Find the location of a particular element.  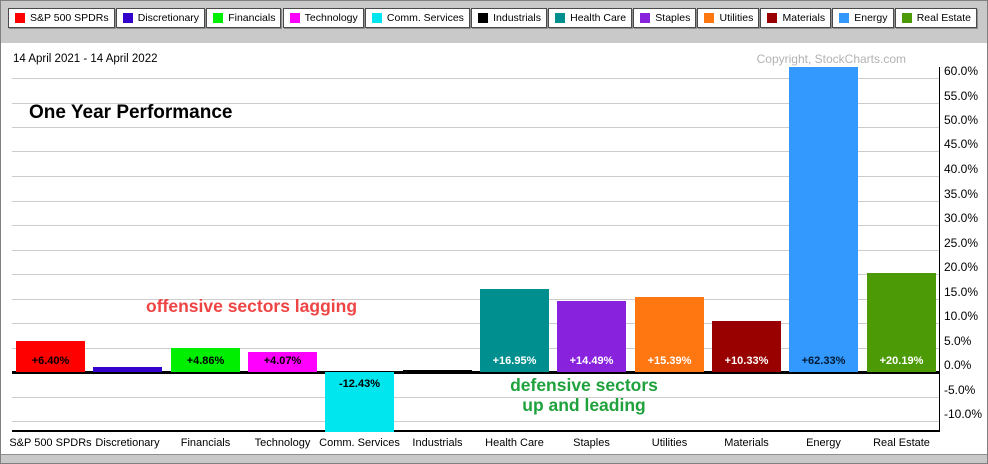

bar-value-label: +20.19% is located at coordinates (901, 361).